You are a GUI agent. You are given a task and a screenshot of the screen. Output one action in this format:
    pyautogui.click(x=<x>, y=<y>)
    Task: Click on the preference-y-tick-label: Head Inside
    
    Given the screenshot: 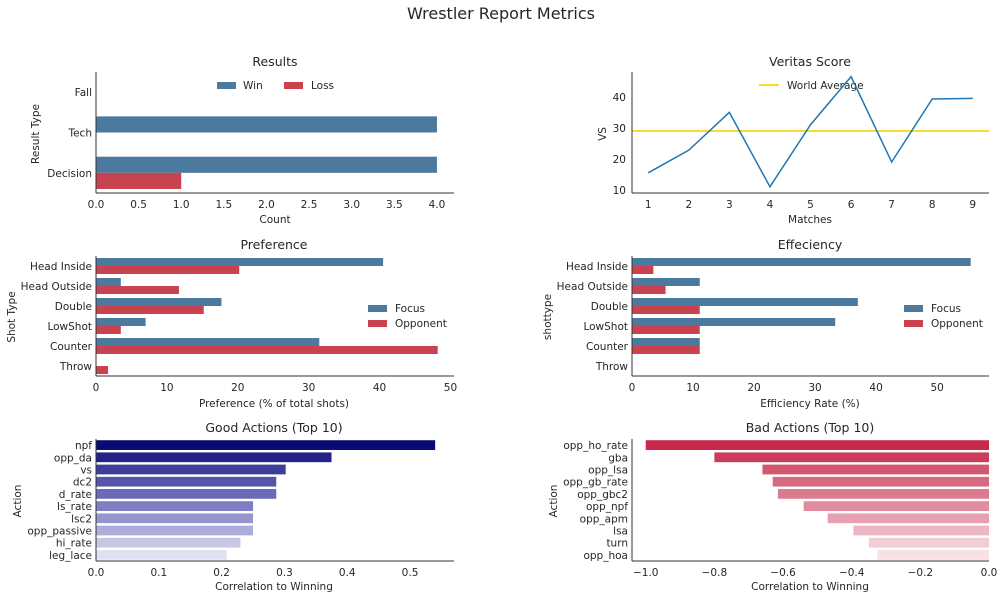 What is the action you would take?
    pyautogui.click(x=61, y=267)
    